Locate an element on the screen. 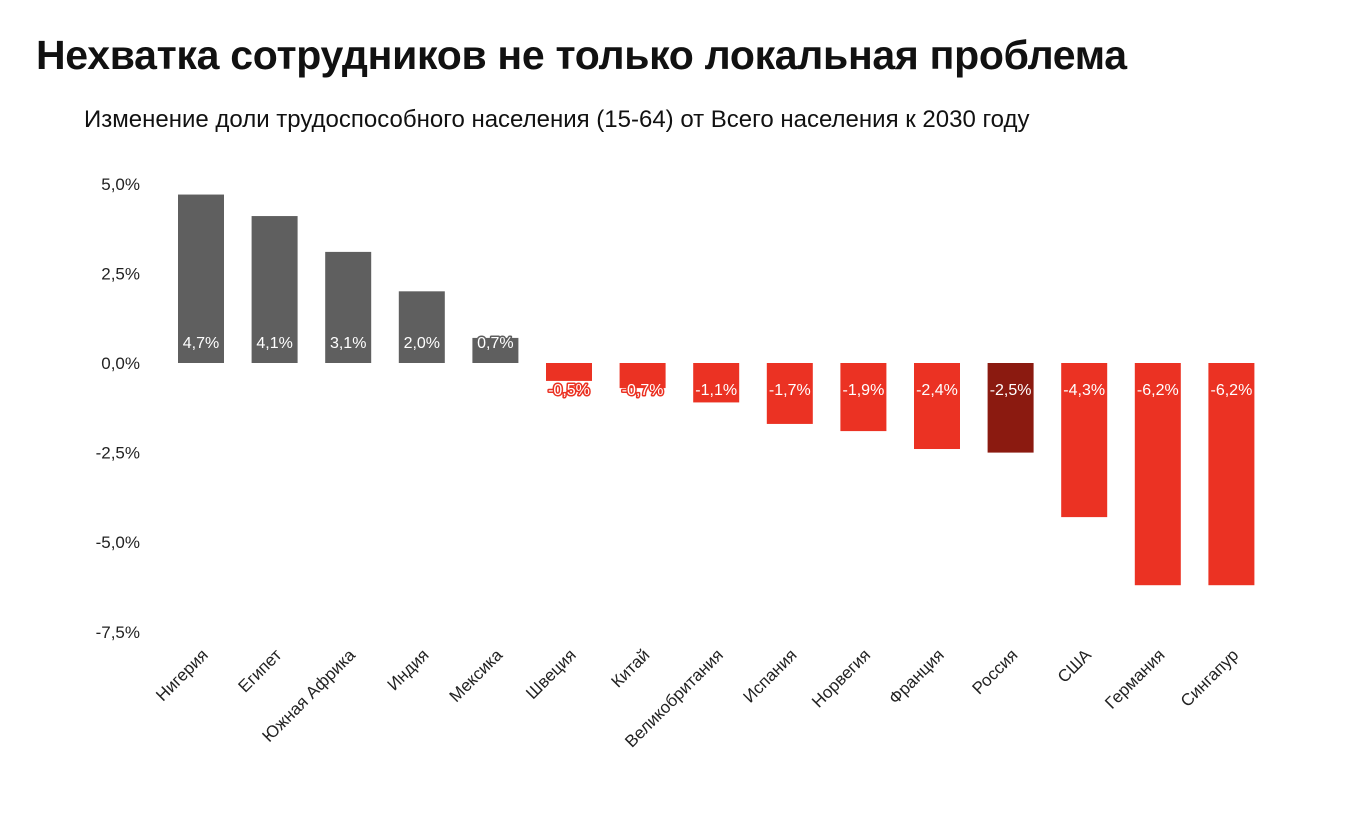 The image size is (1360, 833). category-label: Египет is located at coordinates (260, 670).